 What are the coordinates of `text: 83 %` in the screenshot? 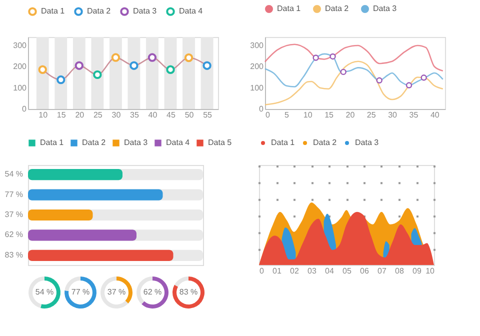 It's located at (188, 292).